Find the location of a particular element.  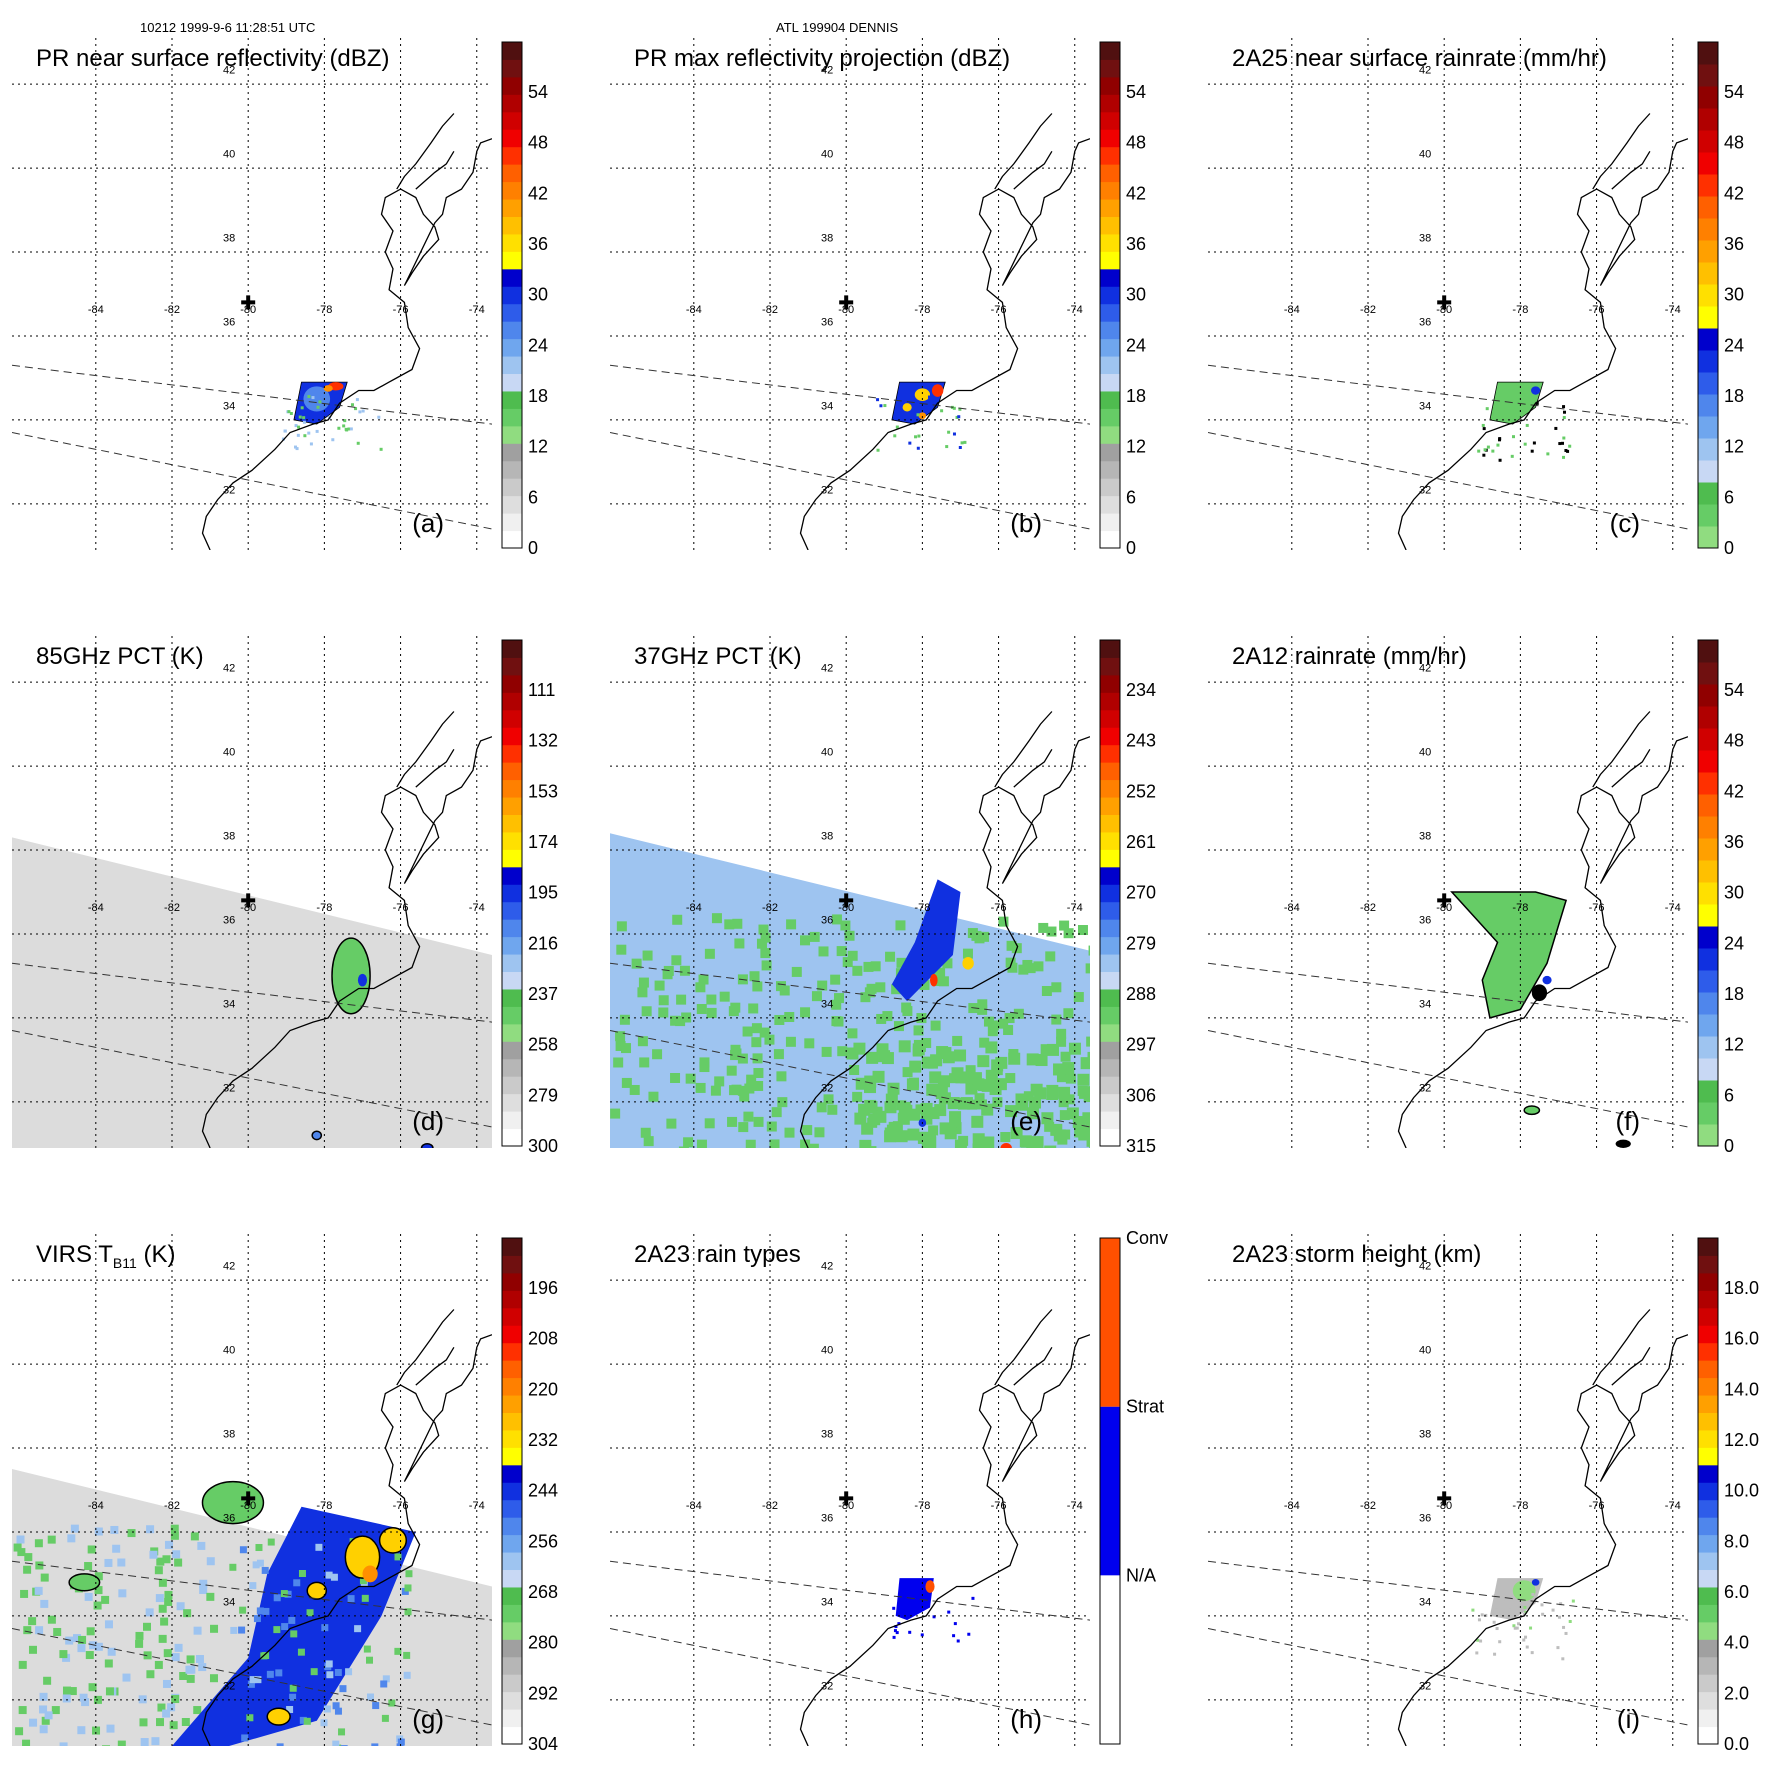

colorbar-tick-label: 279 is located at coordinates (543, 1095).